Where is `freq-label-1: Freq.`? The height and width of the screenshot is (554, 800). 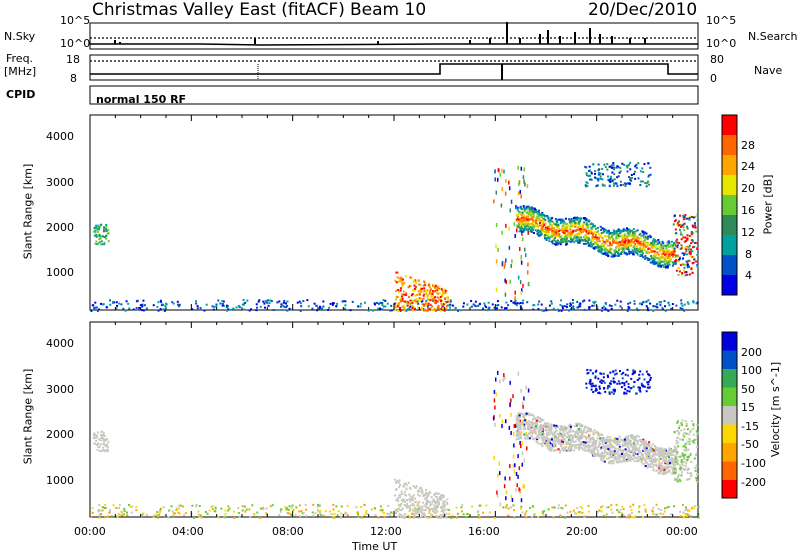 freq-label-1: Freq. is located at coordinates (20, 58).